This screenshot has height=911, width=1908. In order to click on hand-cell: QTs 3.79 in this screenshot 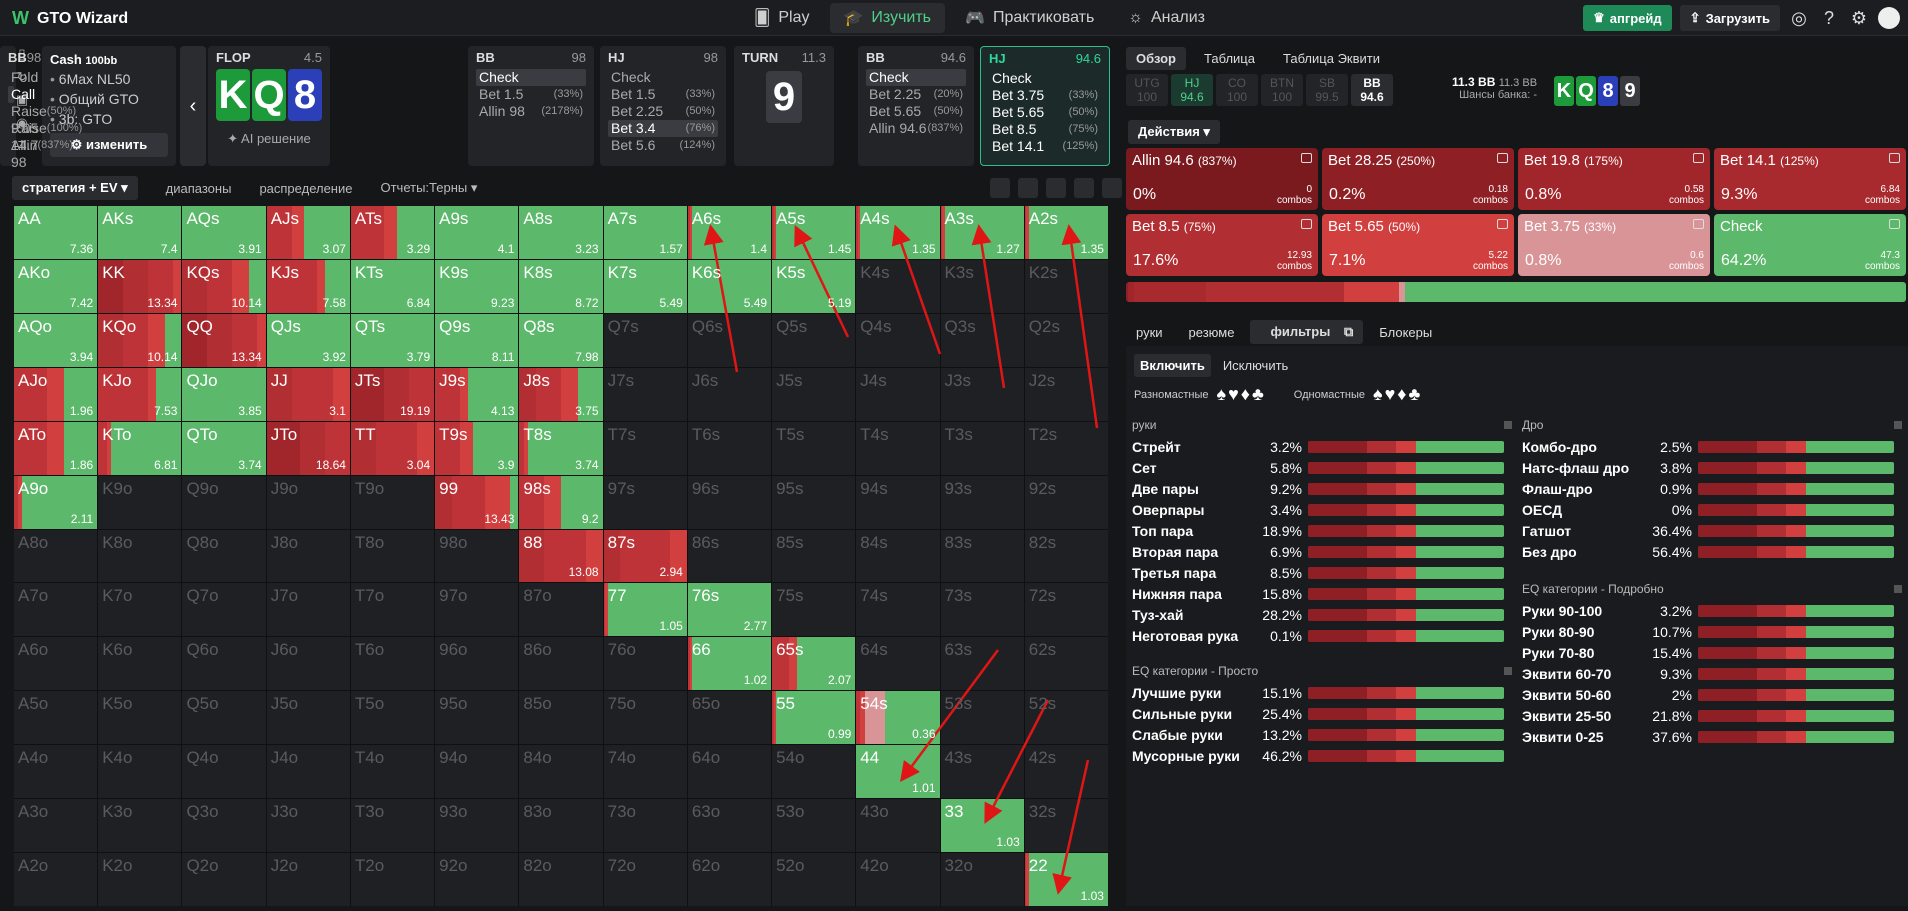, I will do `click(392, 340)`.